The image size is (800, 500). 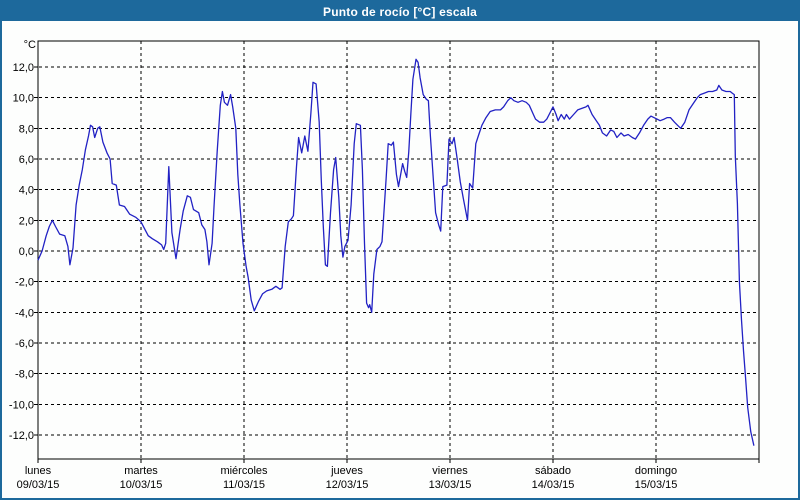 What do you see at coordinates (244, 485) in the screenshot?
I see `day-date-label: 11/03/15` at bounding box center [244, 485].